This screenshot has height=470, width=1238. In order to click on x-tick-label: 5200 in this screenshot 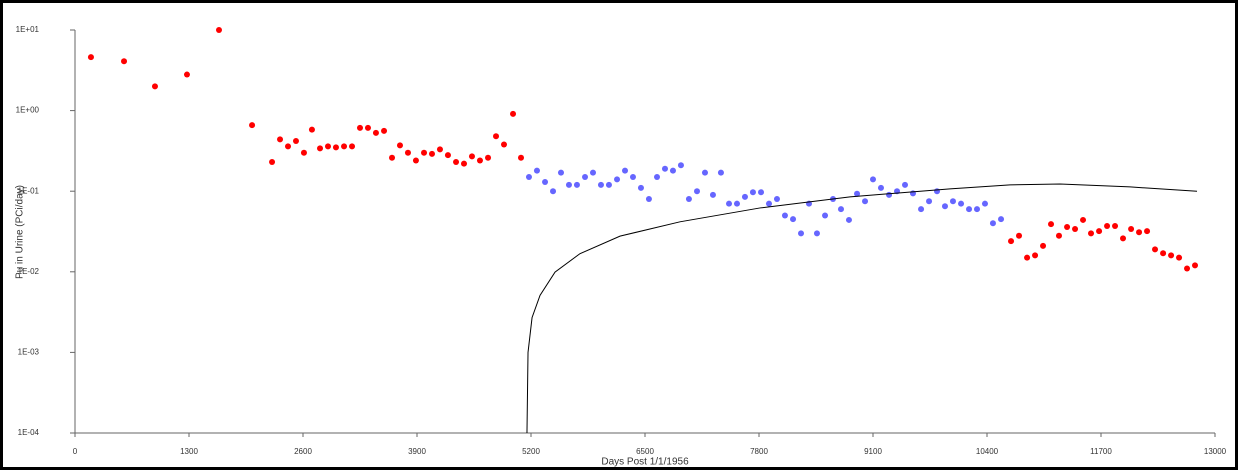, I will do `click(531, 451)`.